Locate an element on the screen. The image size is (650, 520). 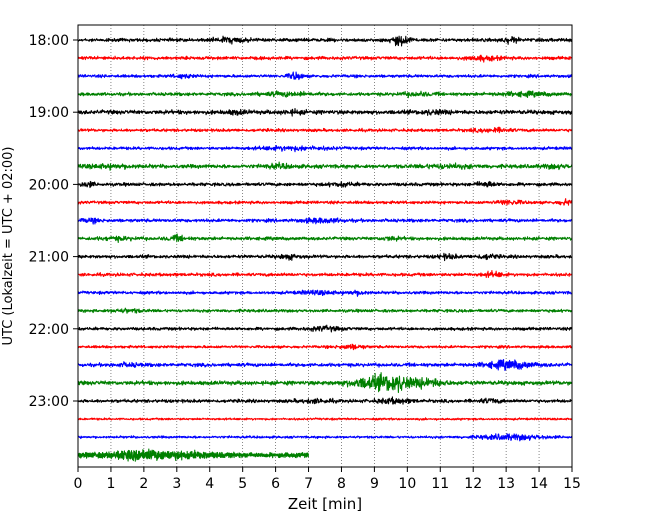
x-tick-label: 5 is located at coordinates (242, 484).